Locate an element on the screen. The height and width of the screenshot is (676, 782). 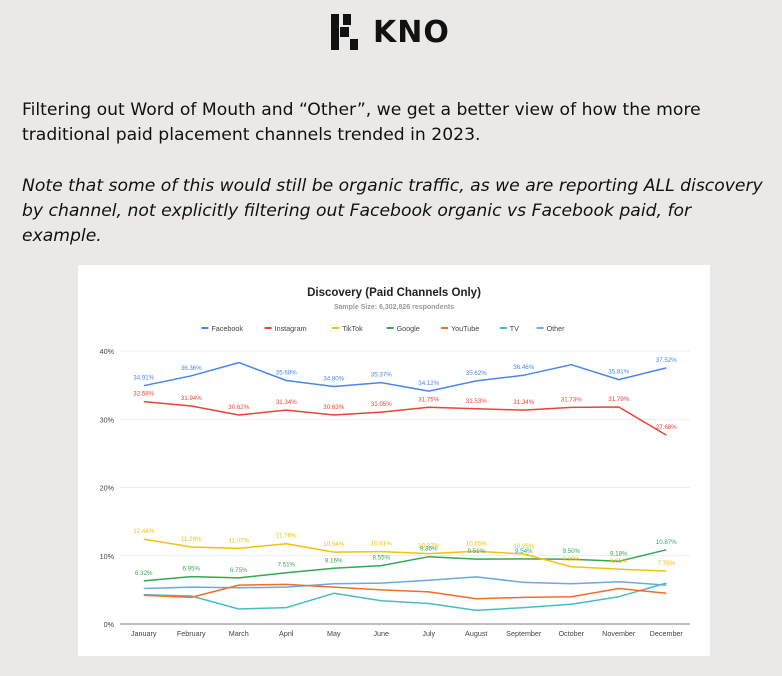
data-label-tiktok: 7.75% is located at coordinates (666, 563).